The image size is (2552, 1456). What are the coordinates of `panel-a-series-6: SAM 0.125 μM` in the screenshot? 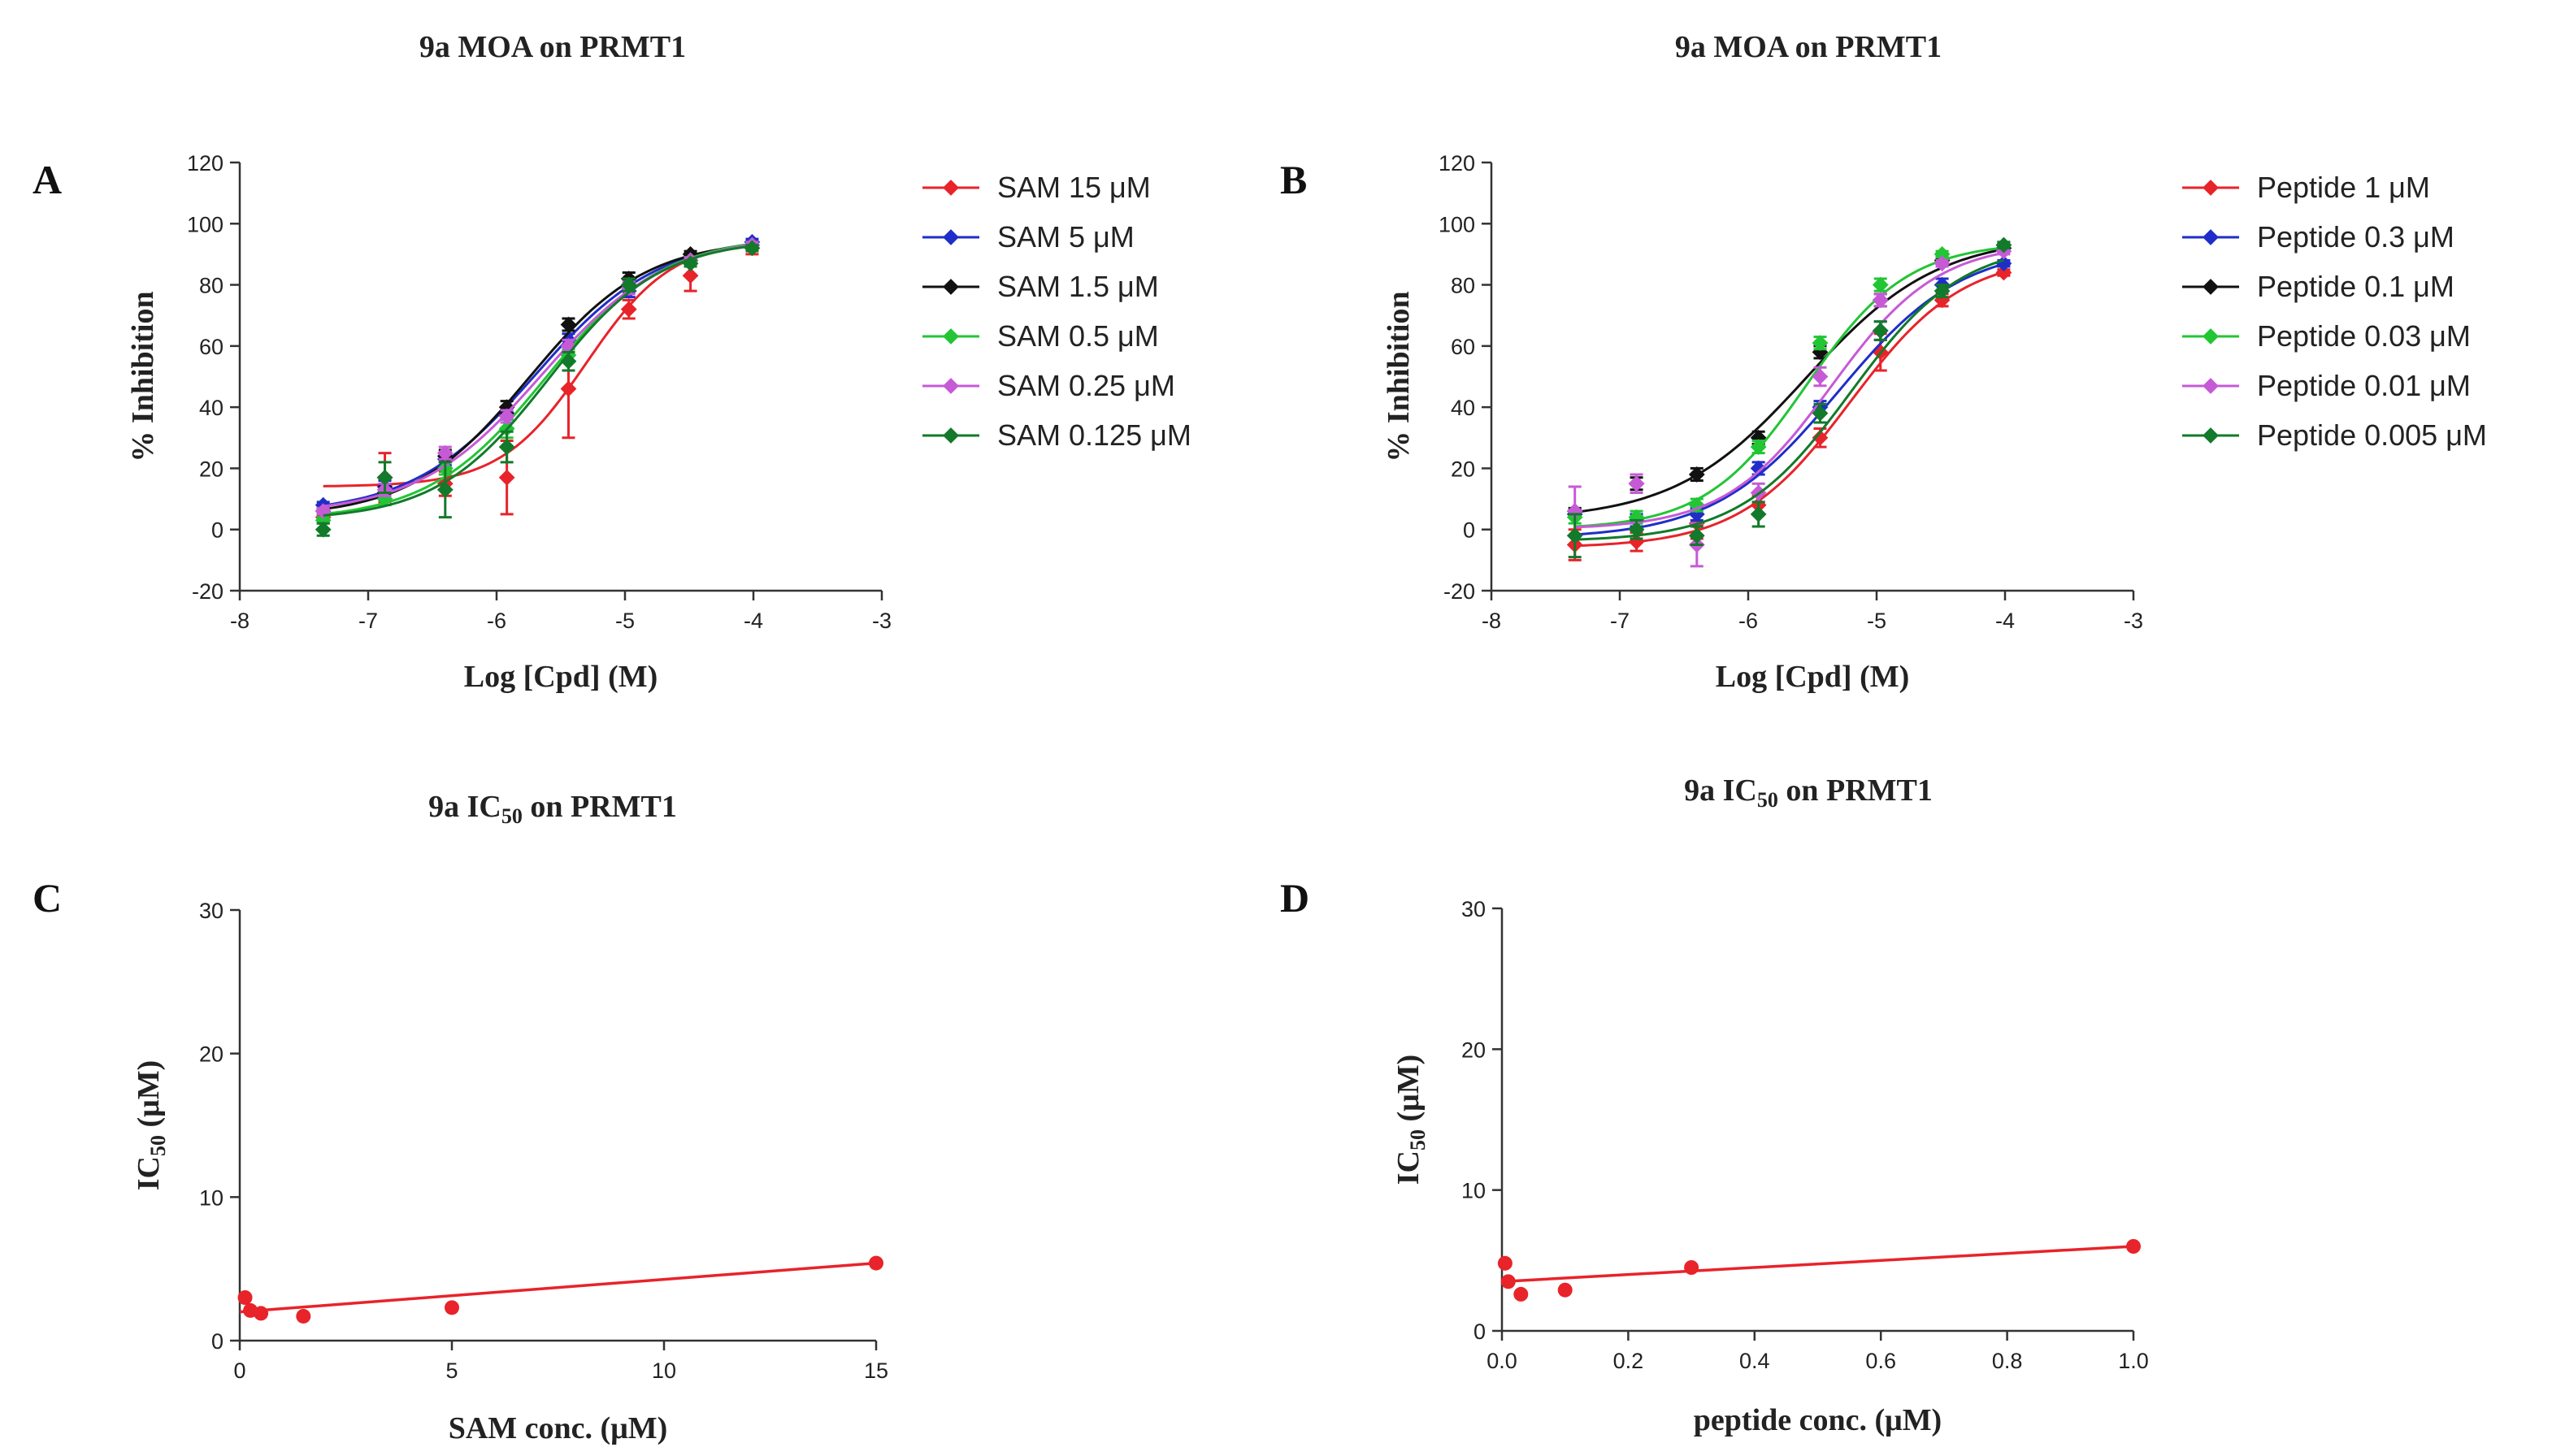 It's located at (753, 389).